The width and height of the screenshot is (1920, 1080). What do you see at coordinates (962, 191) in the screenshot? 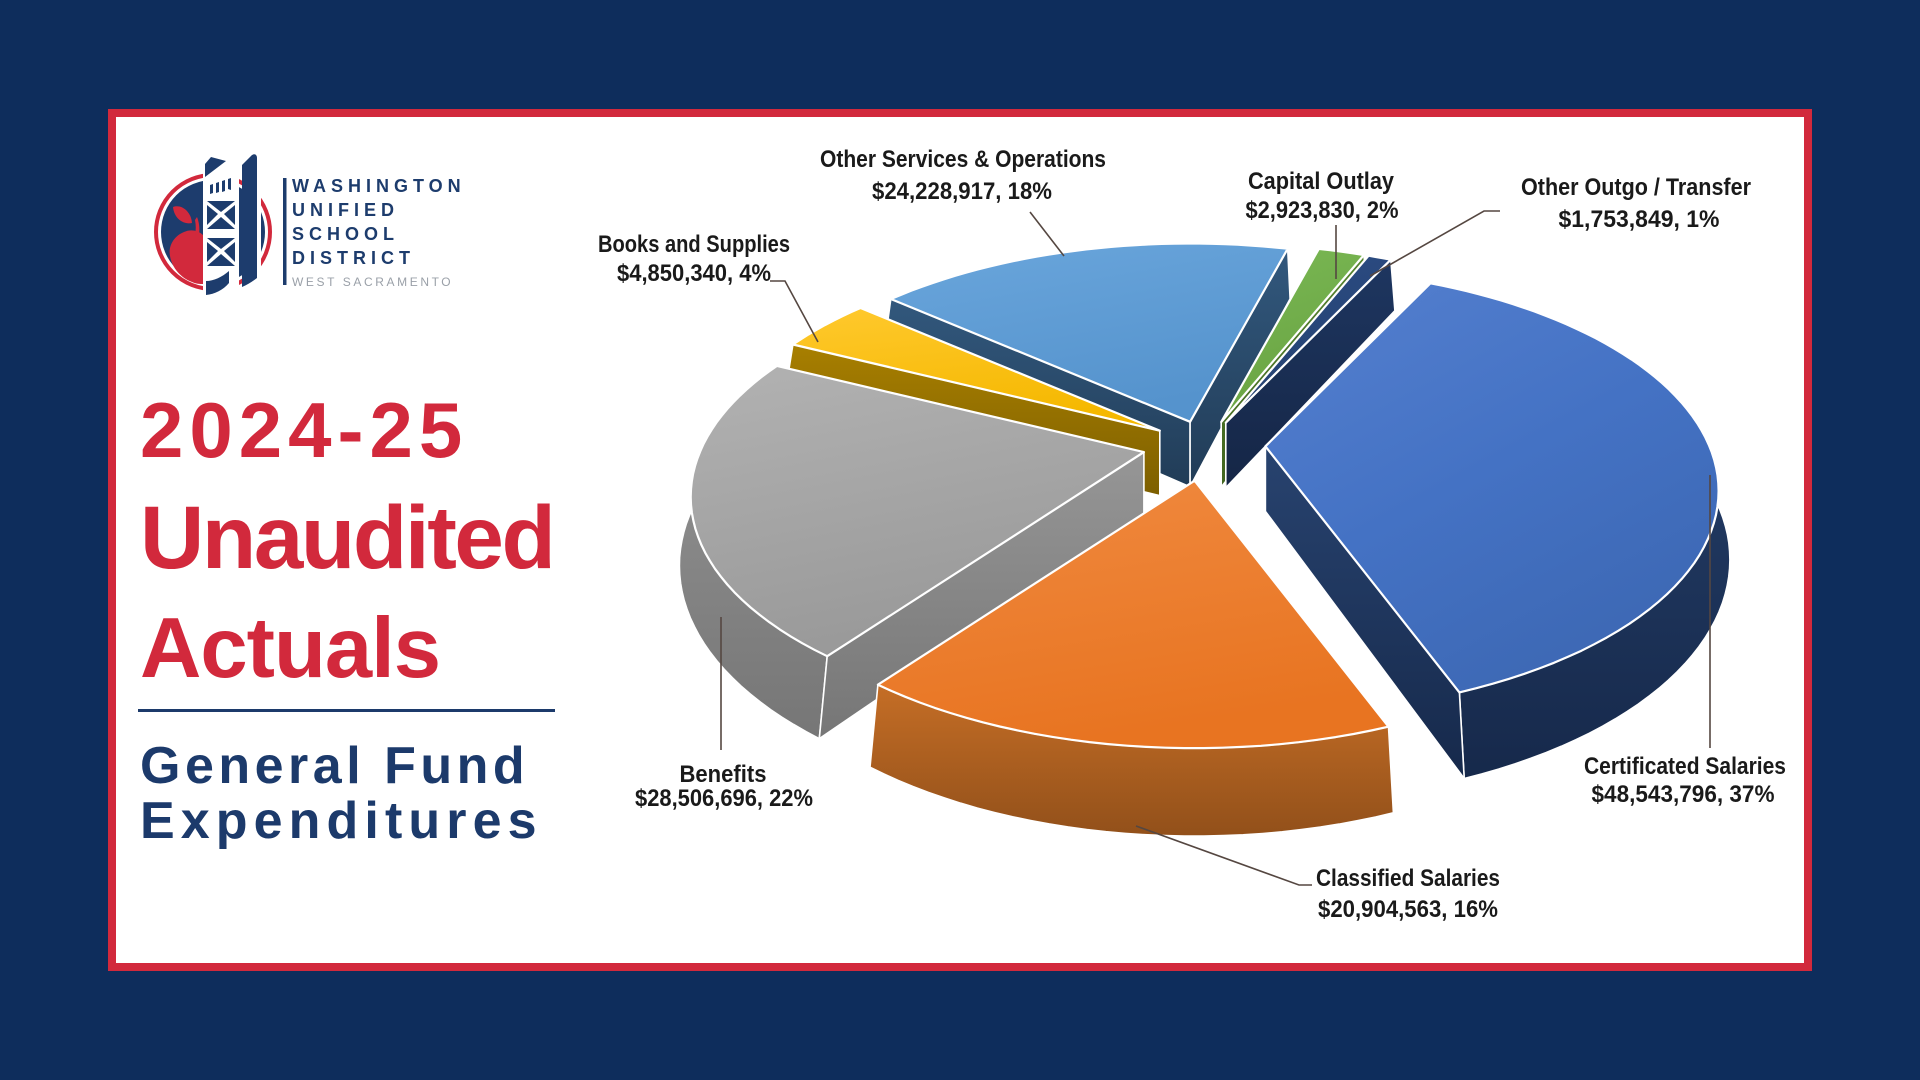
I see `svg-text: $24,228,917, 18%` at bounding box center [962, 191].